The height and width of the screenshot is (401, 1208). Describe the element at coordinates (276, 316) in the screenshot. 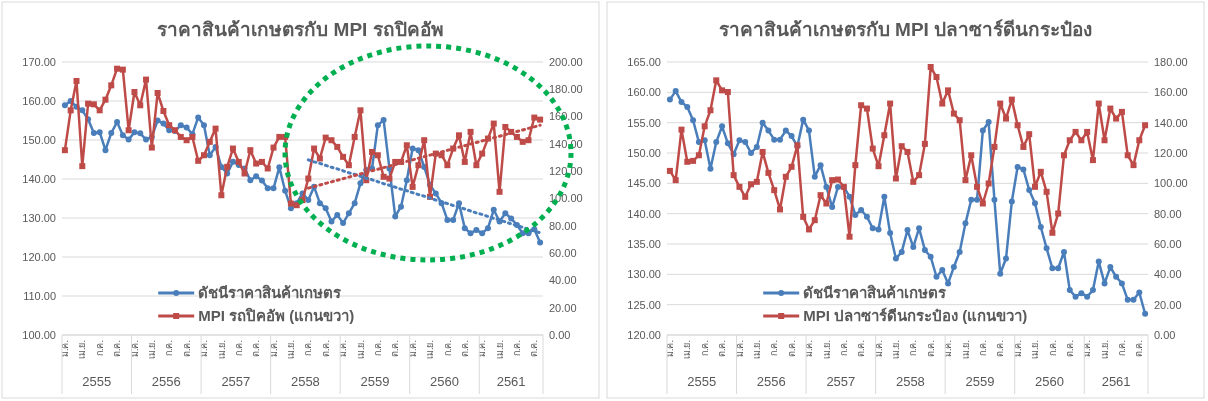

I see `legend-label: MPI รถปิคอัพ (แกนขวา)` at that location.